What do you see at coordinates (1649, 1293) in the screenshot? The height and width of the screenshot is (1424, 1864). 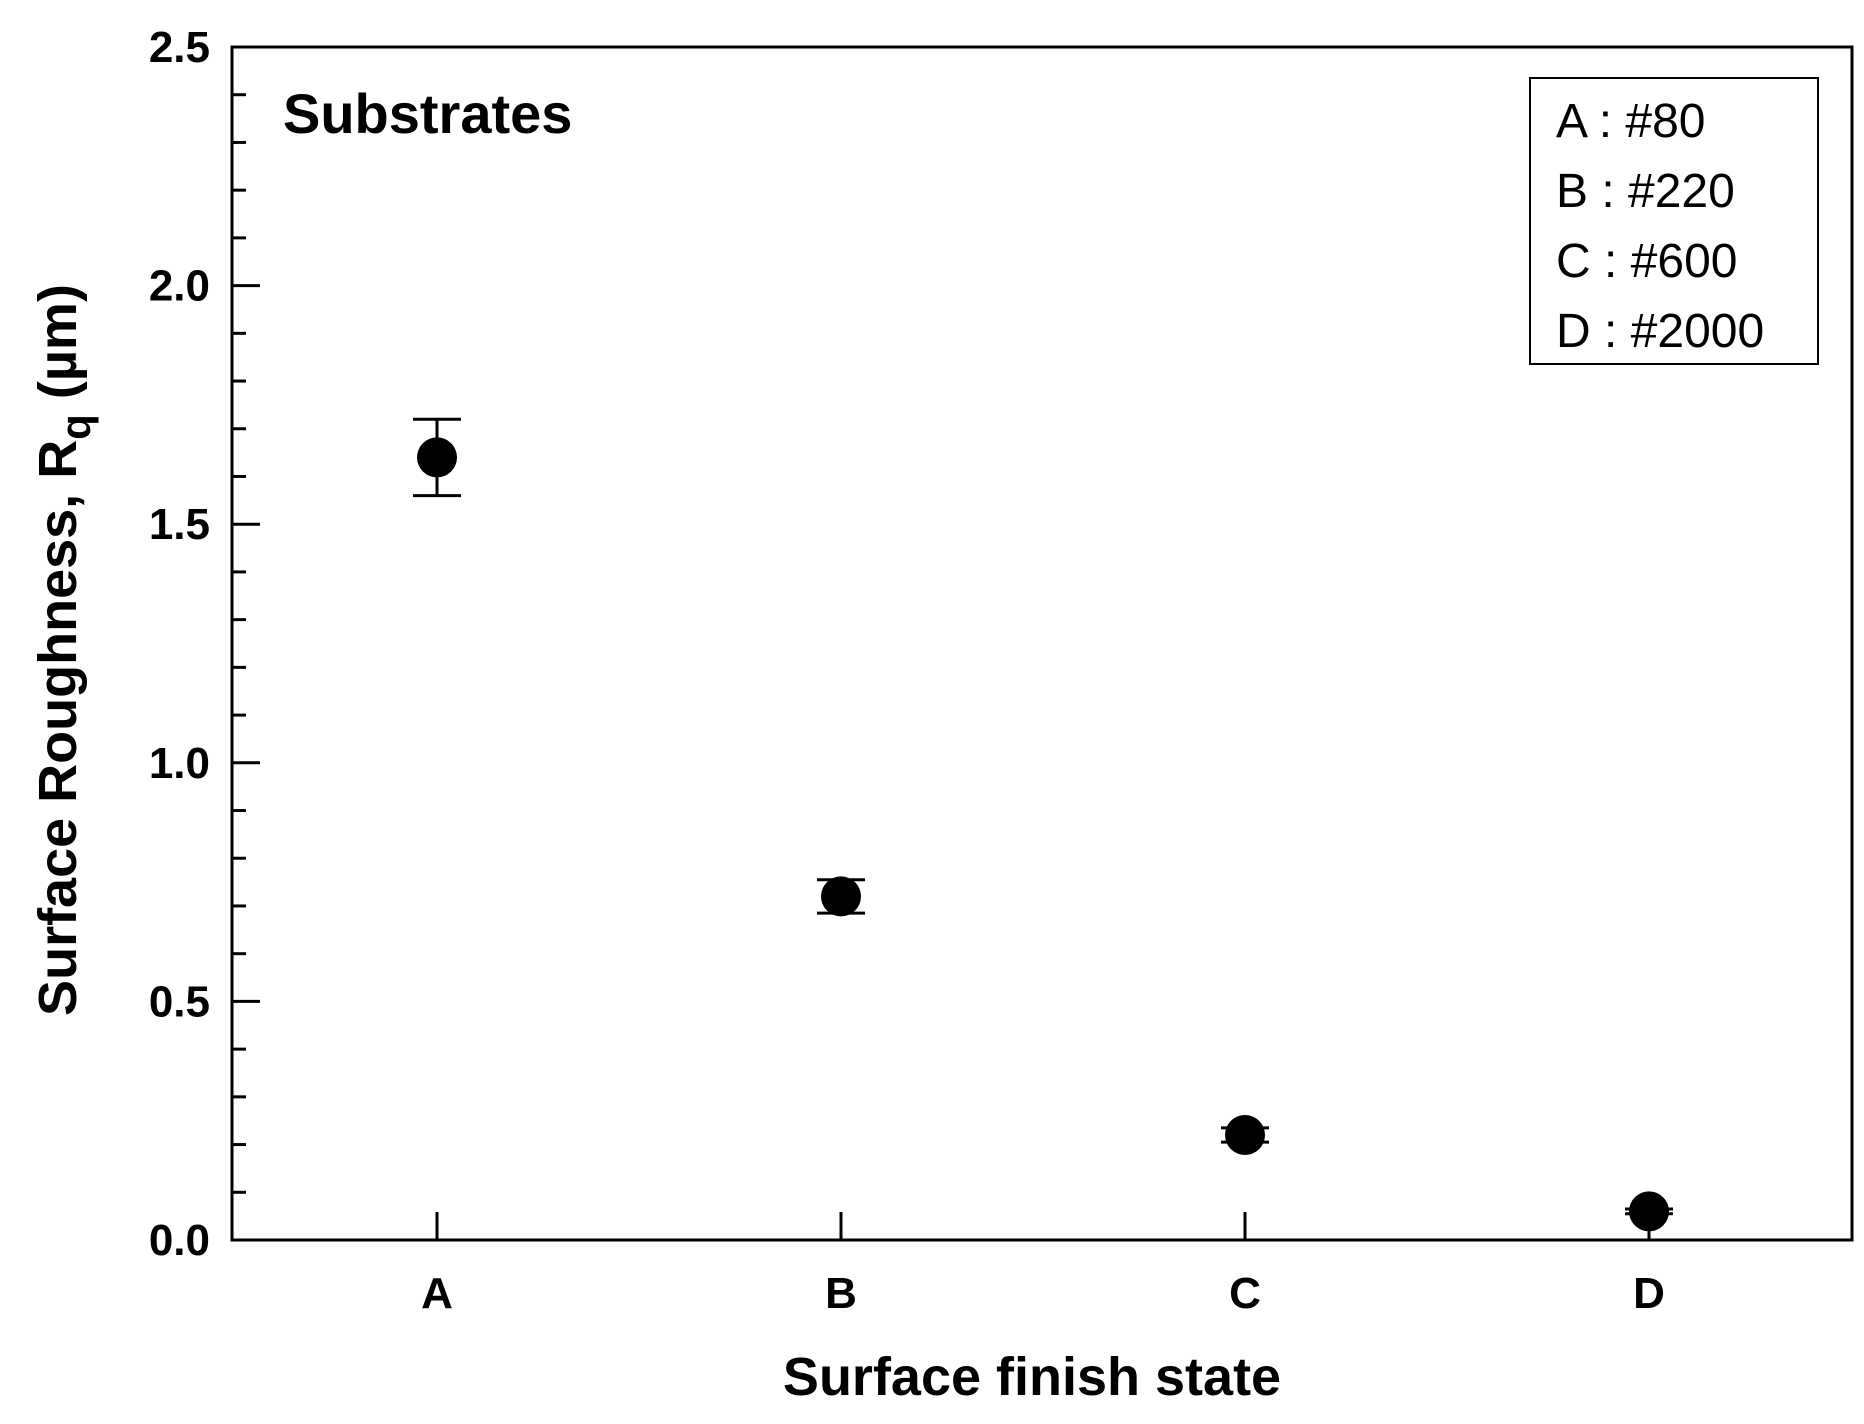 I see `x-tick-label: D` at bounding box center [1649, 1293].